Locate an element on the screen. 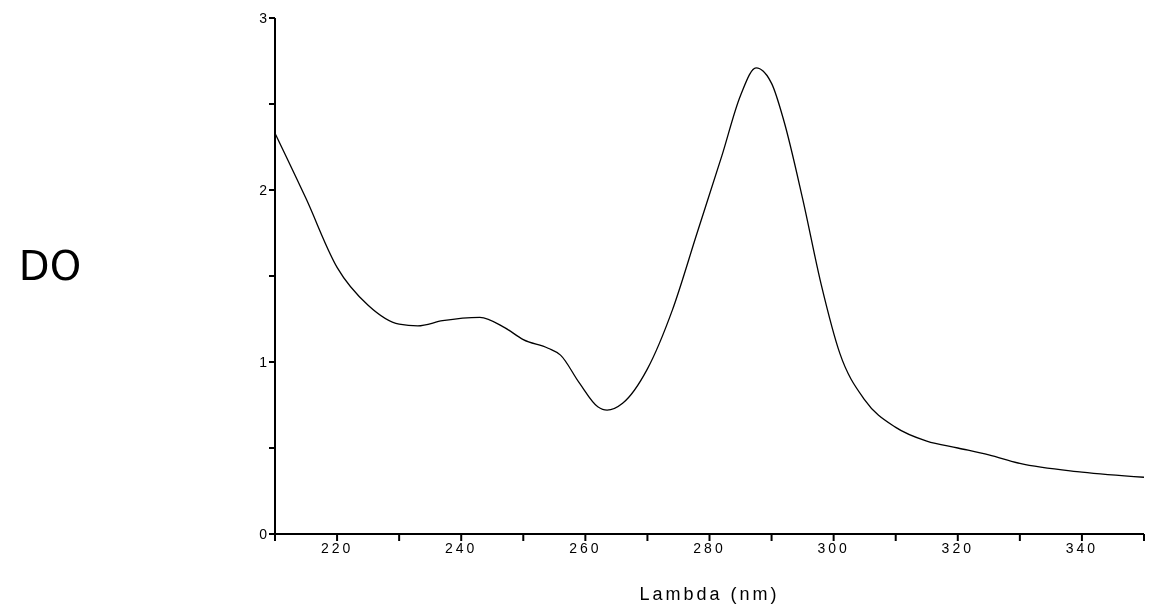 The image size is (1149, 614). y-tick-label: 0 is located at coordinates (263, 533).